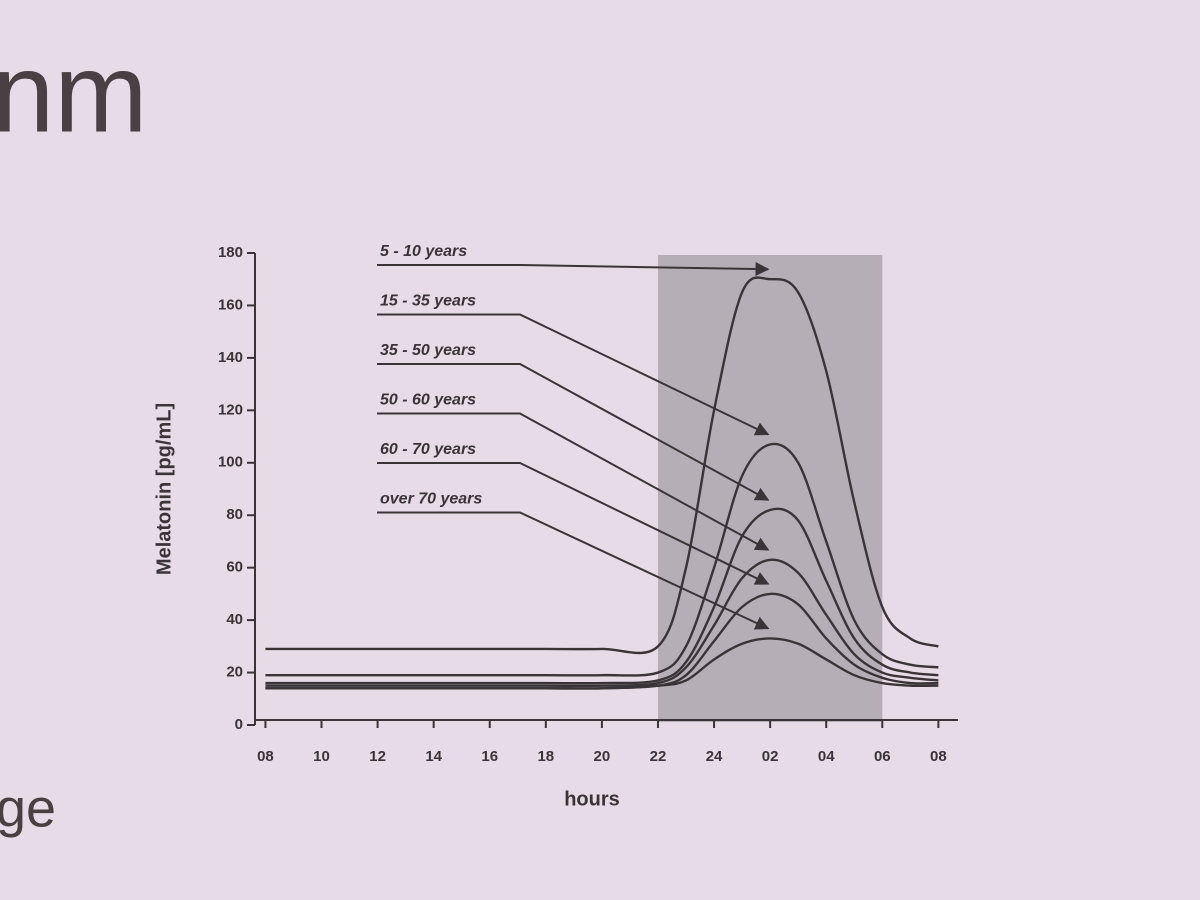 Image resolution: width=1200 pixels, height=900 pixels. I want to click on y-tick-label: 100, so click(230, 462).